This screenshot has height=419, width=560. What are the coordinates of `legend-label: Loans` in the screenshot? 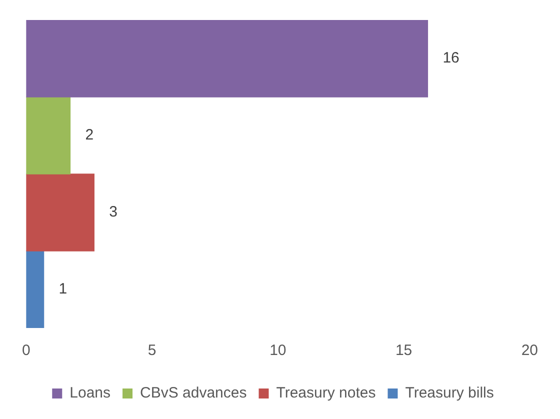 It's located at (90, 393).